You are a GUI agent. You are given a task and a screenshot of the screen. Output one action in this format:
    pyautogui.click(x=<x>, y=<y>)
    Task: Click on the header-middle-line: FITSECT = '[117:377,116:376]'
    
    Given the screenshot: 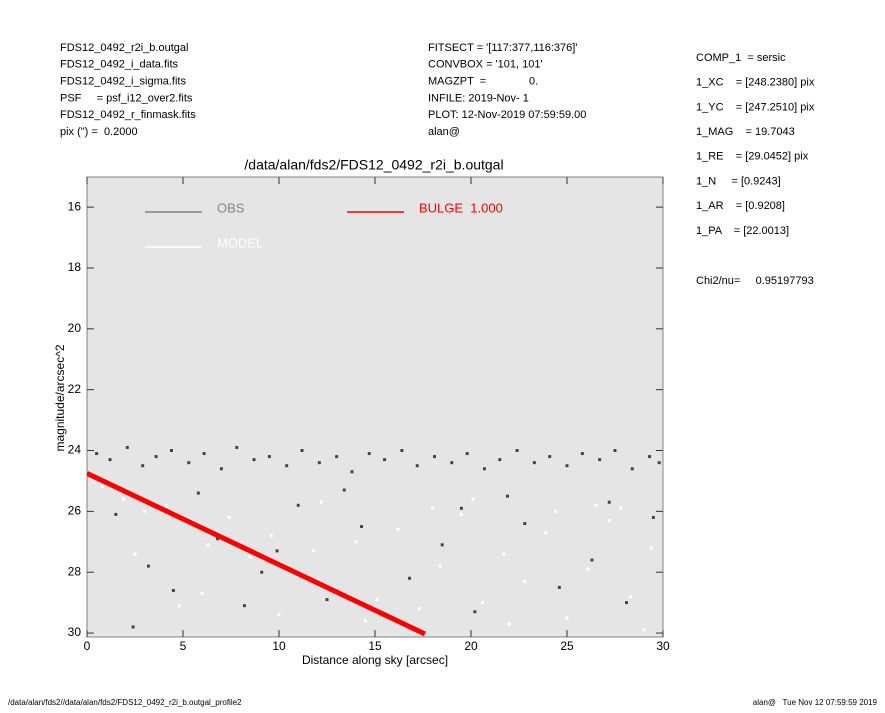 What is the action you would take?
    pyautogui.click(x=502, y=48)
    